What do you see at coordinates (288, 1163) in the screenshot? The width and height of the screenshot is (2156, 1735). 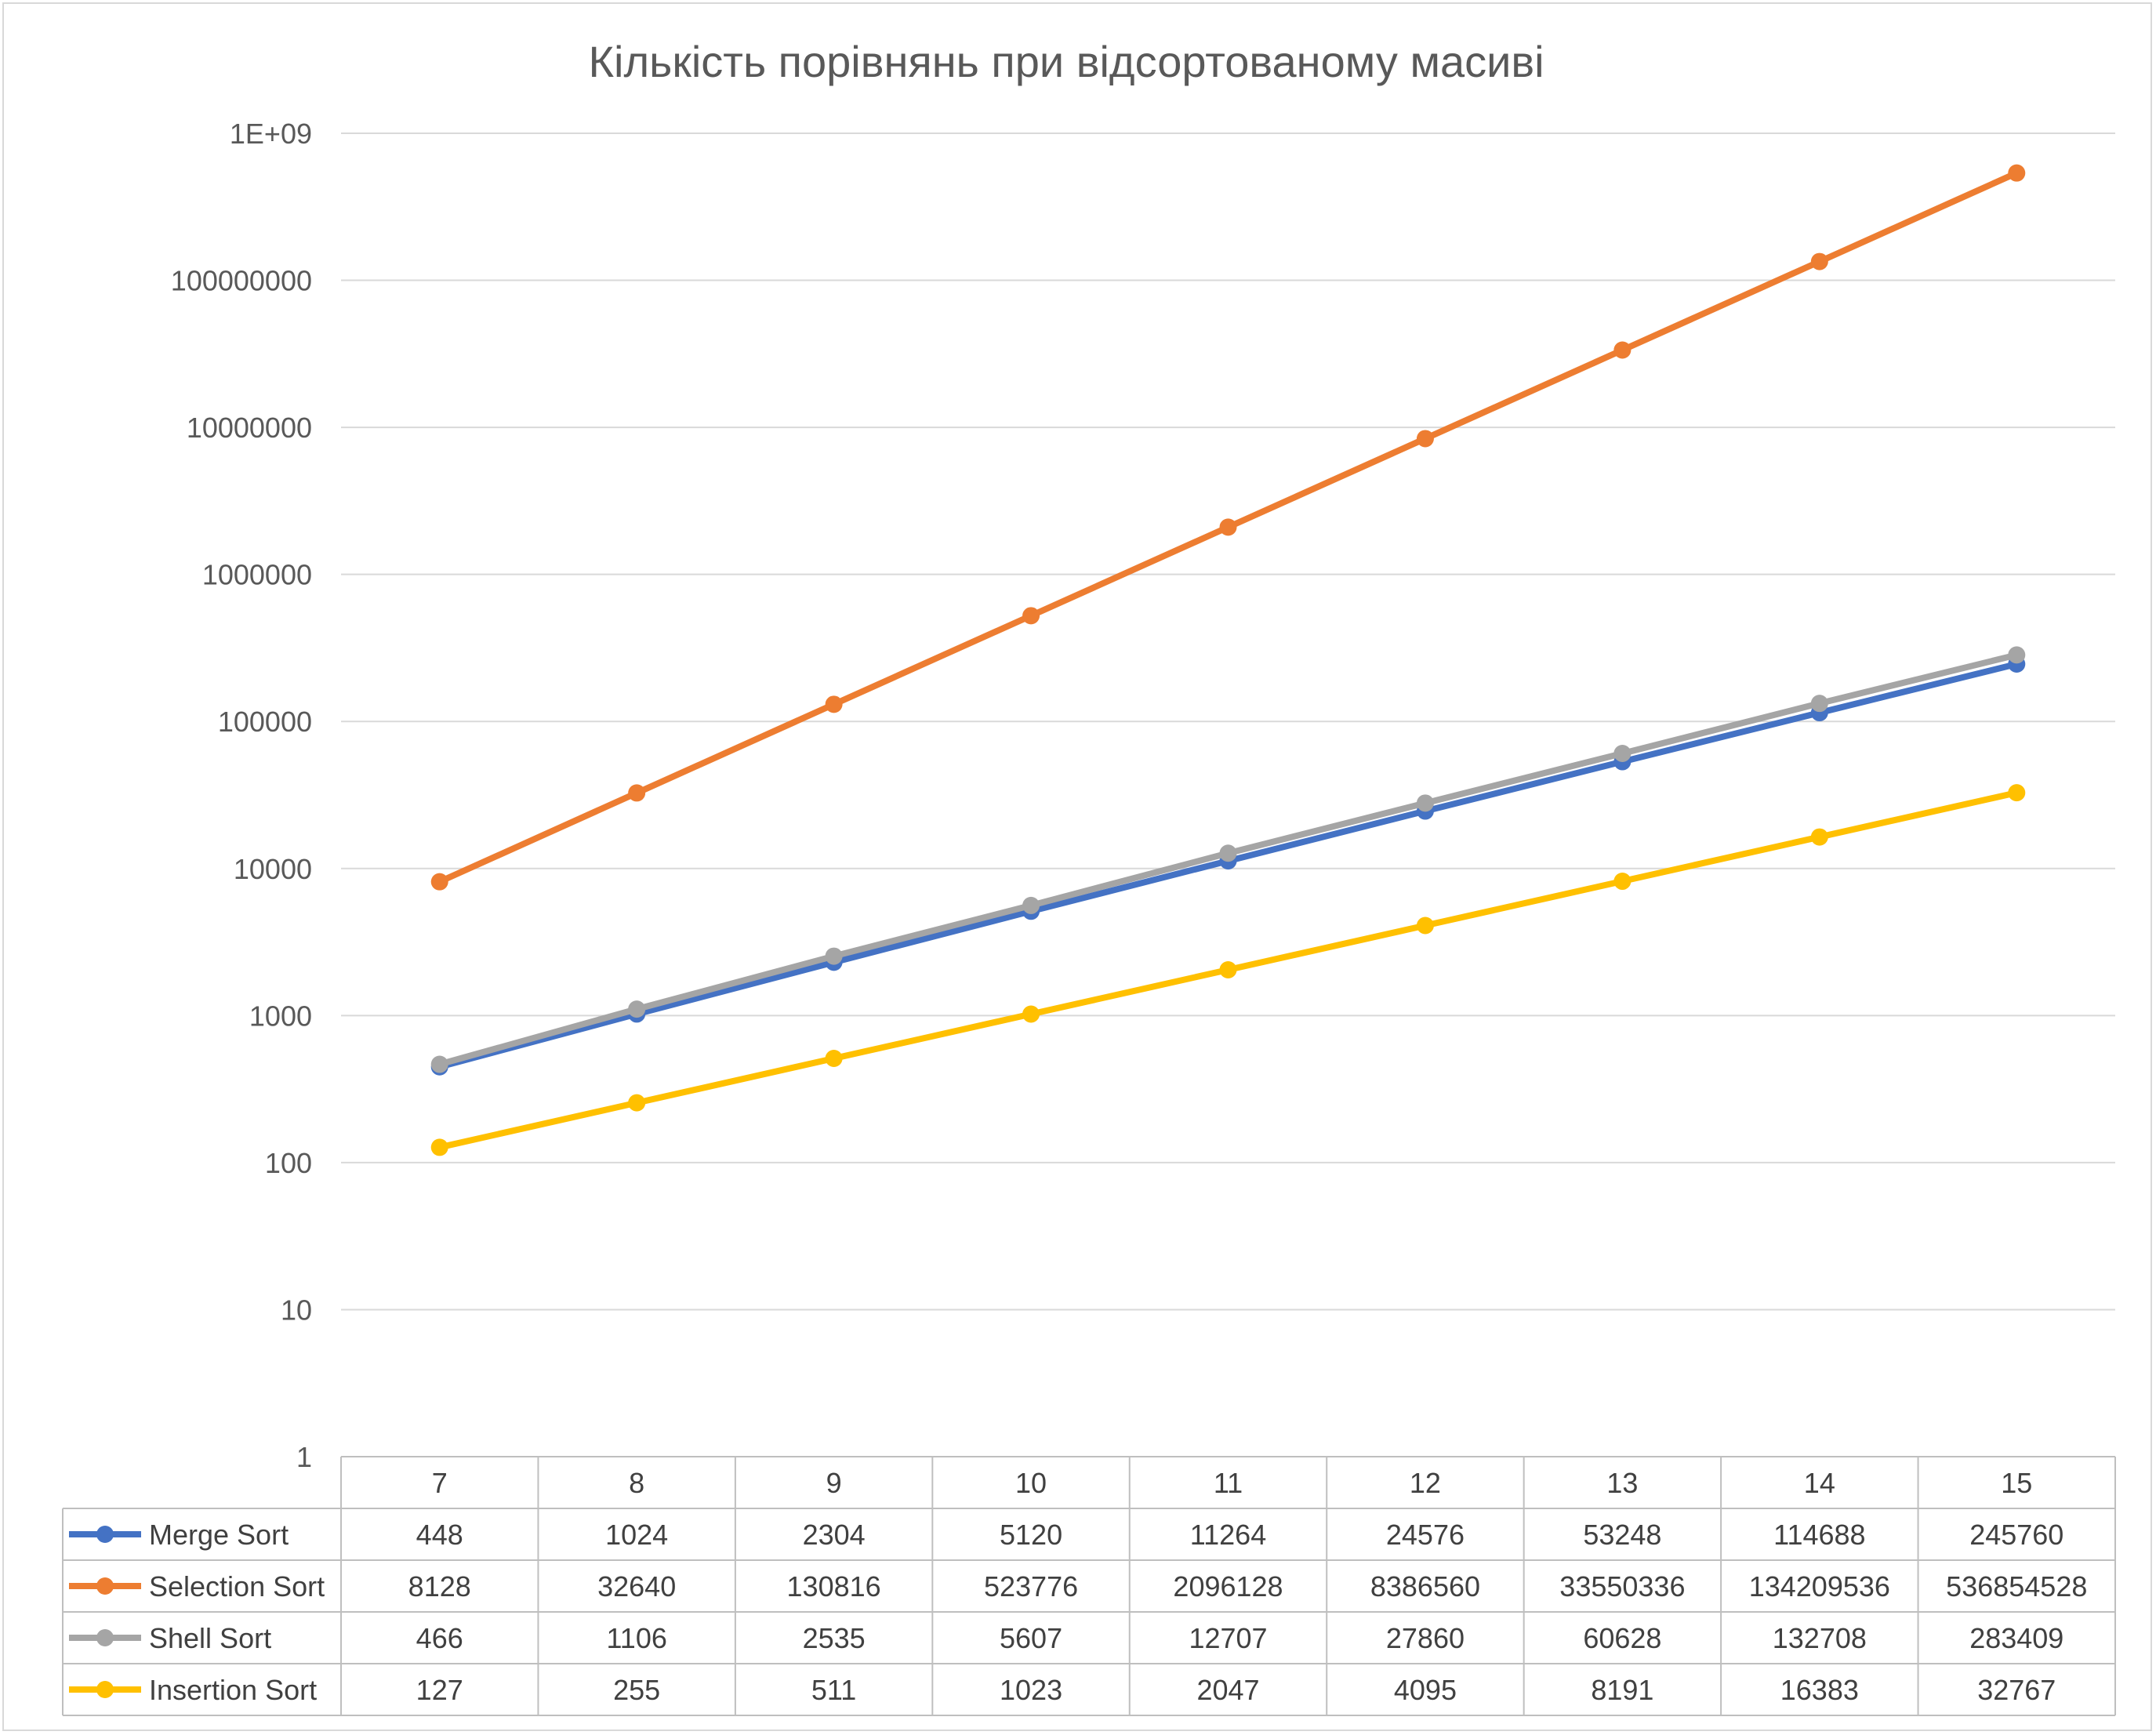 I see `y-tick-label: 100` at bounding box center [288, 1163].